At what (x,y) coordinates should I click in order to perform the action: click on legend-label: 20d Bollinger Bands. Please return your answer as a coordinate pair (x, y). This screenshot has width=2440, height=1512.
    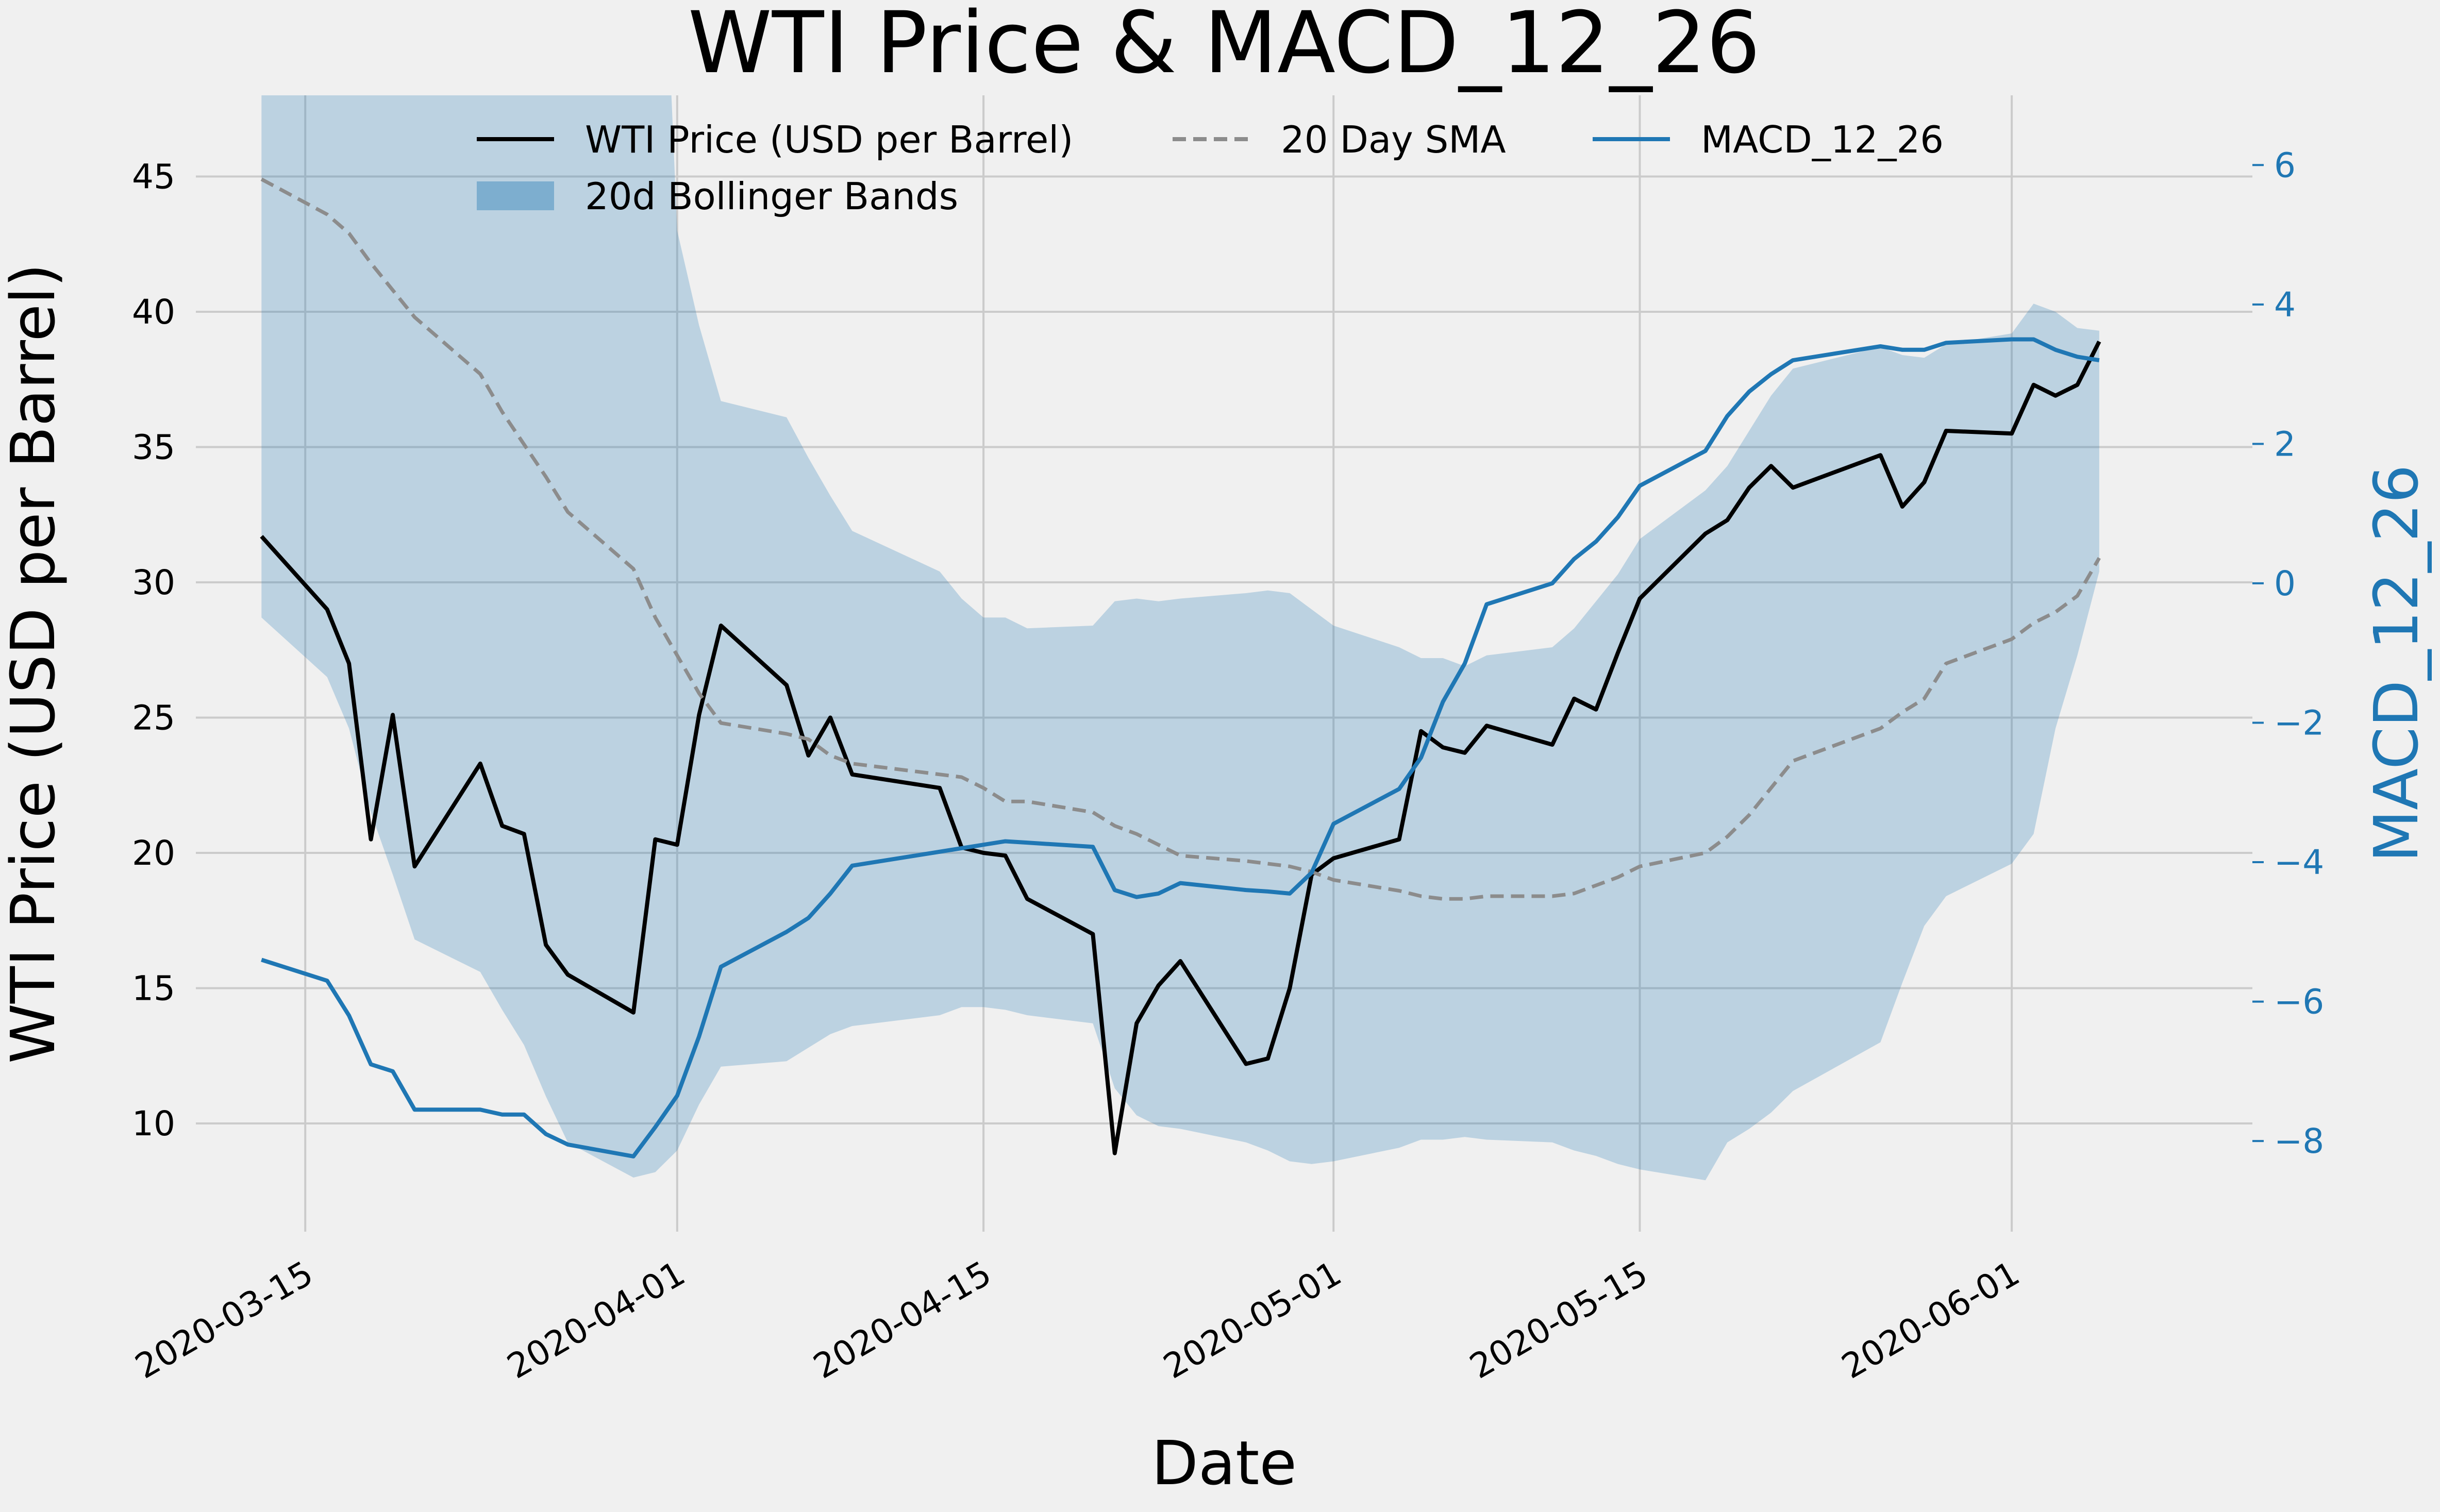
    Looking at the image, I should click on (771, 197).